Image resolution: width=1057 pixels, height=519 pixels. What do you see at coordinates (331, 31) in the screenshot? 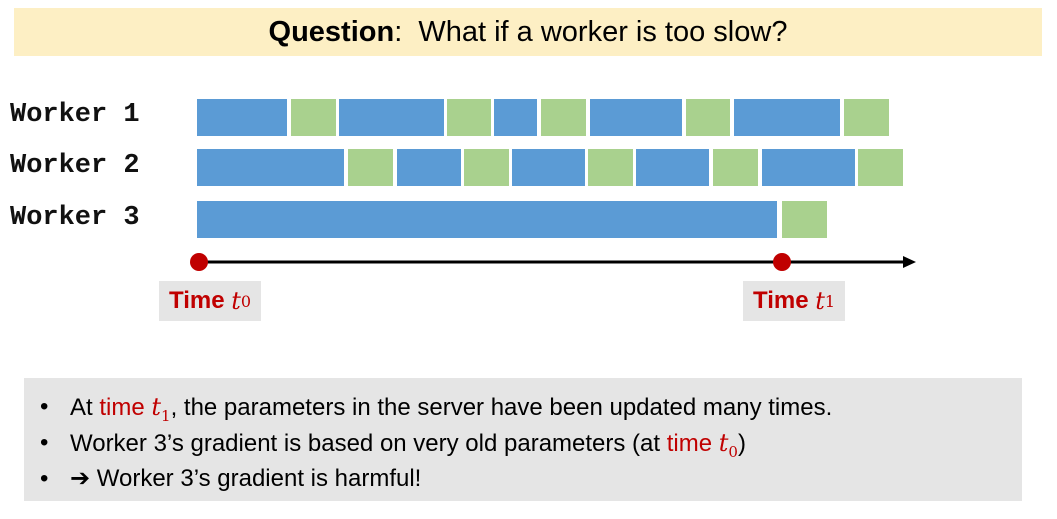
I see `question-label: Question` at bounding box center [331, 31].